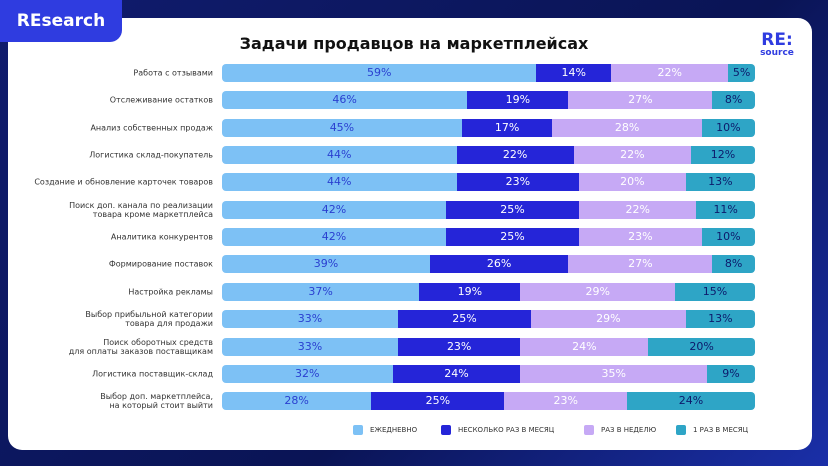 This screenshot has height=466, width=828. What do you see at coordinates (470, 291) in the screenshot?
I see `value-label: 19%` at bounding box center [470, 291].